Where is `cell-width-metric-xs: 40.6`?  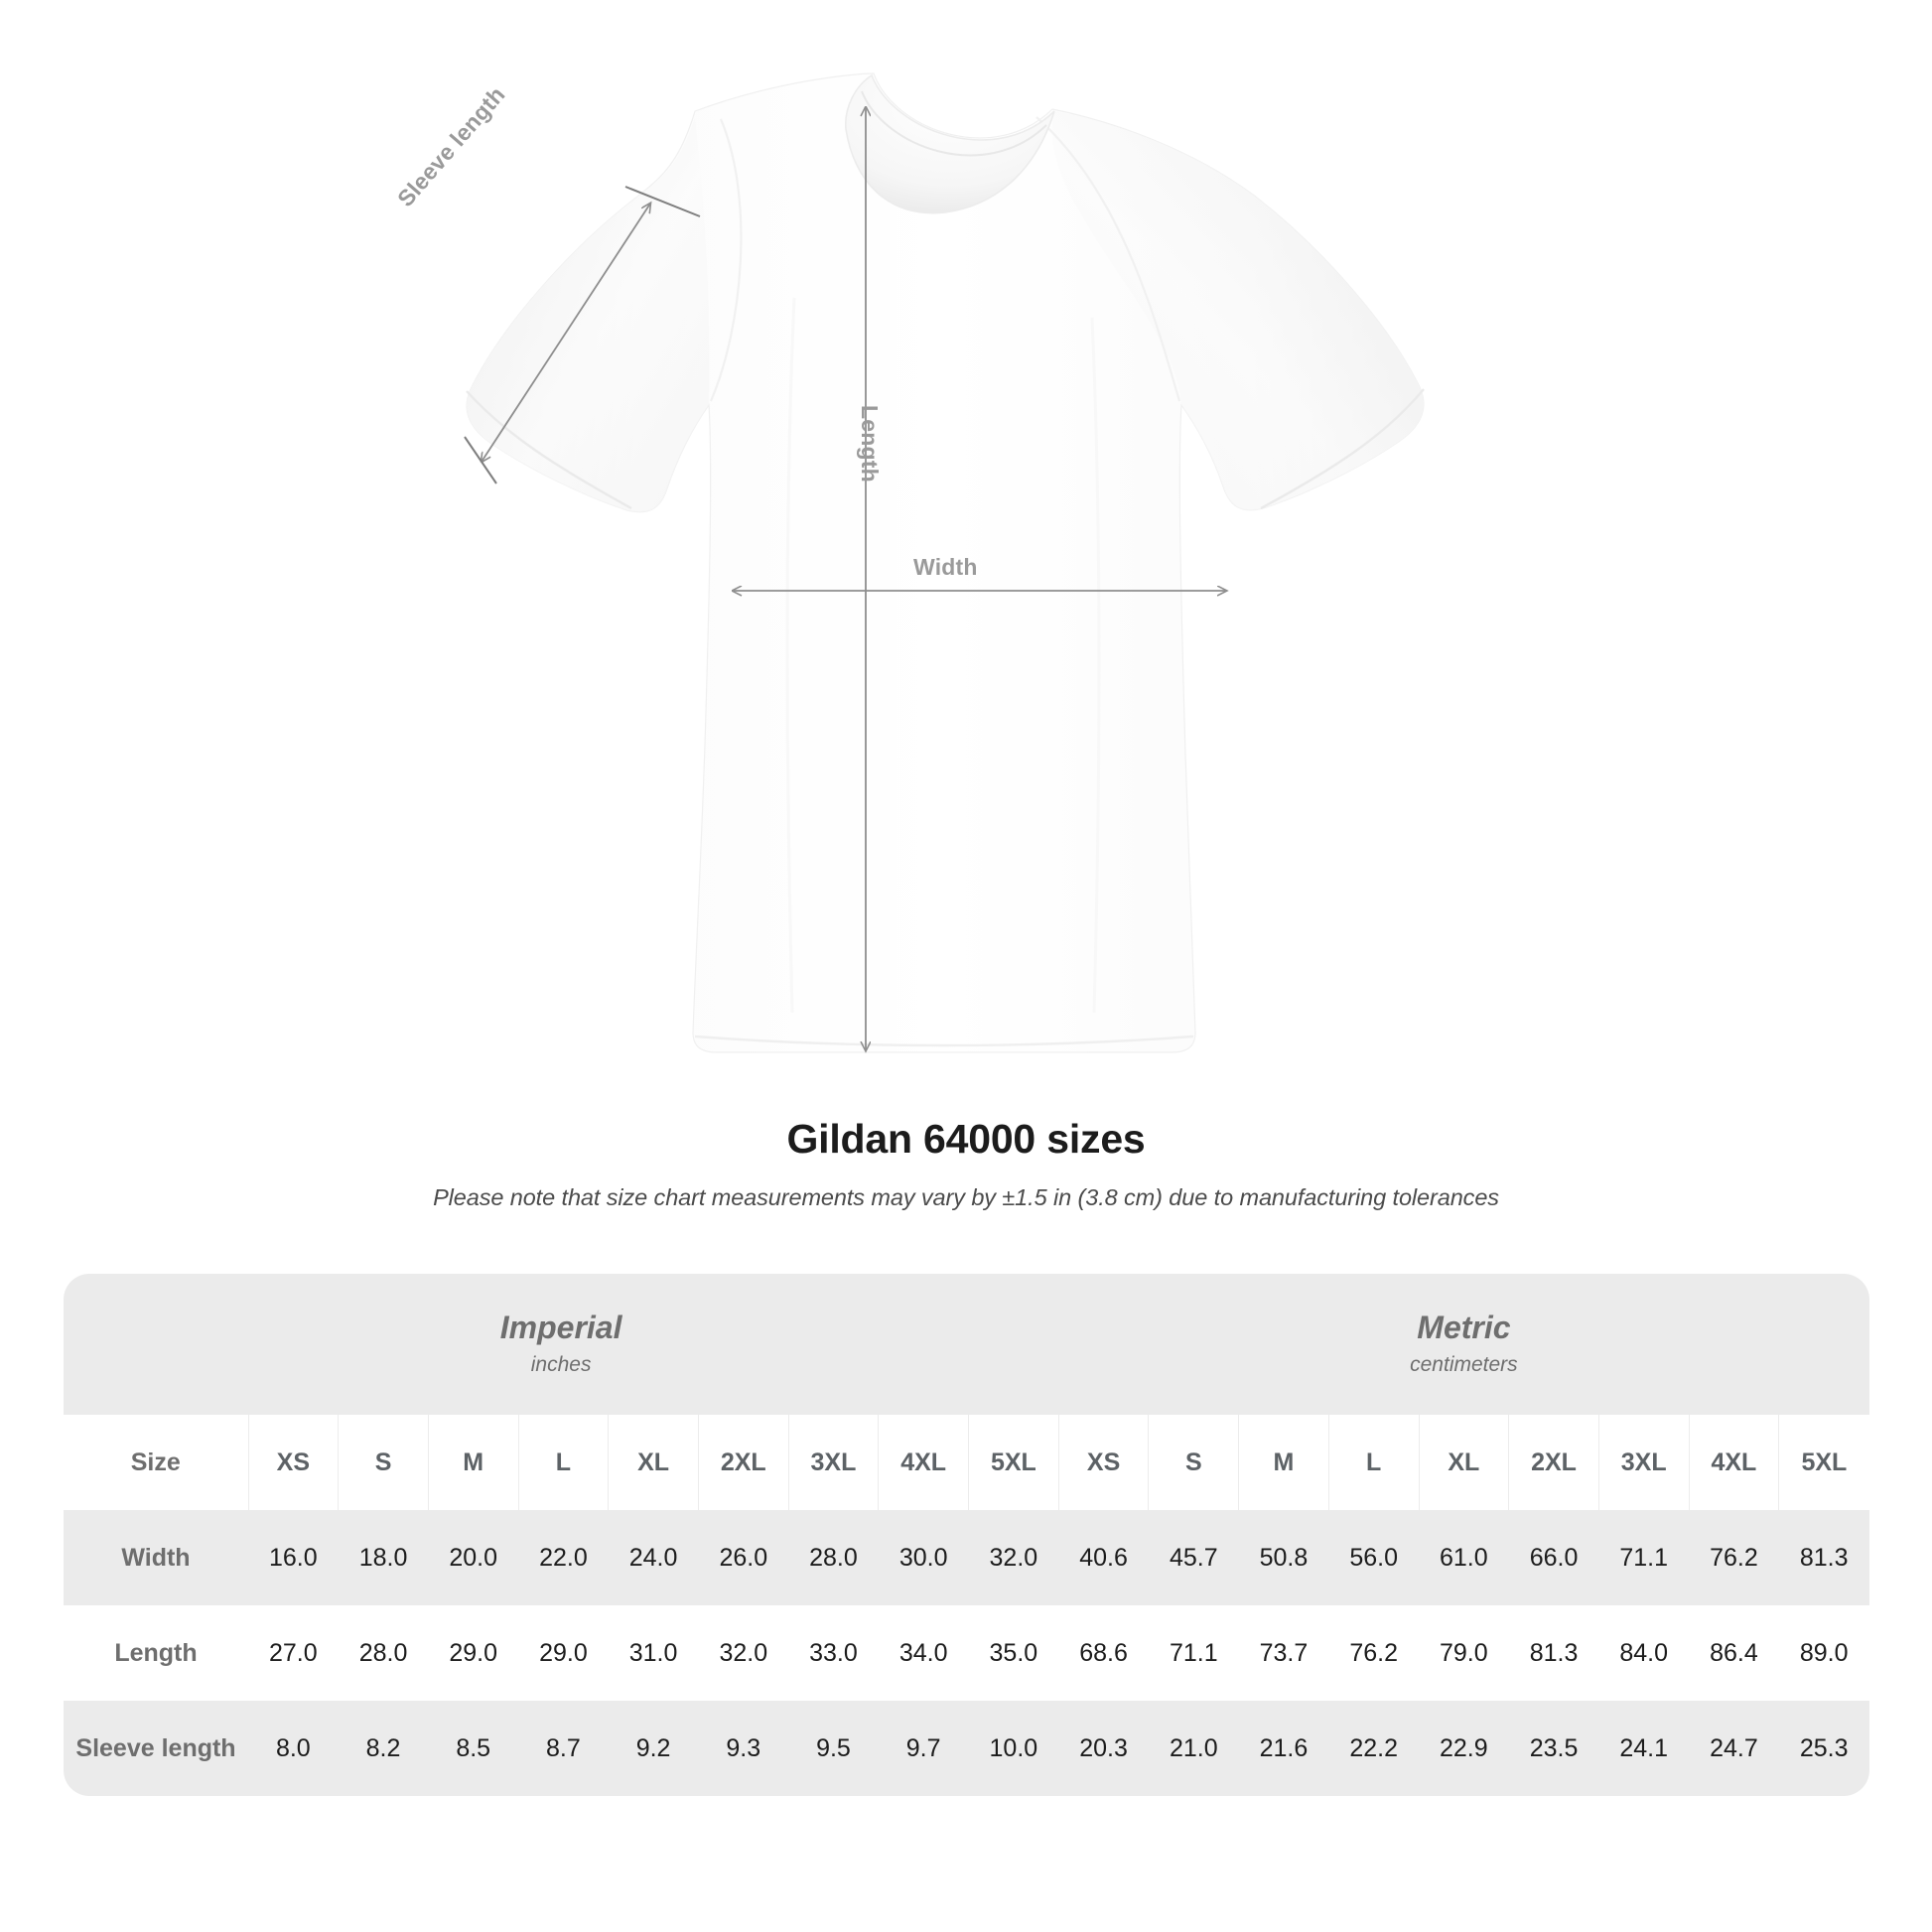 cell-width-metric-xs: 40.6 is located at coordinates (1103, 1557).